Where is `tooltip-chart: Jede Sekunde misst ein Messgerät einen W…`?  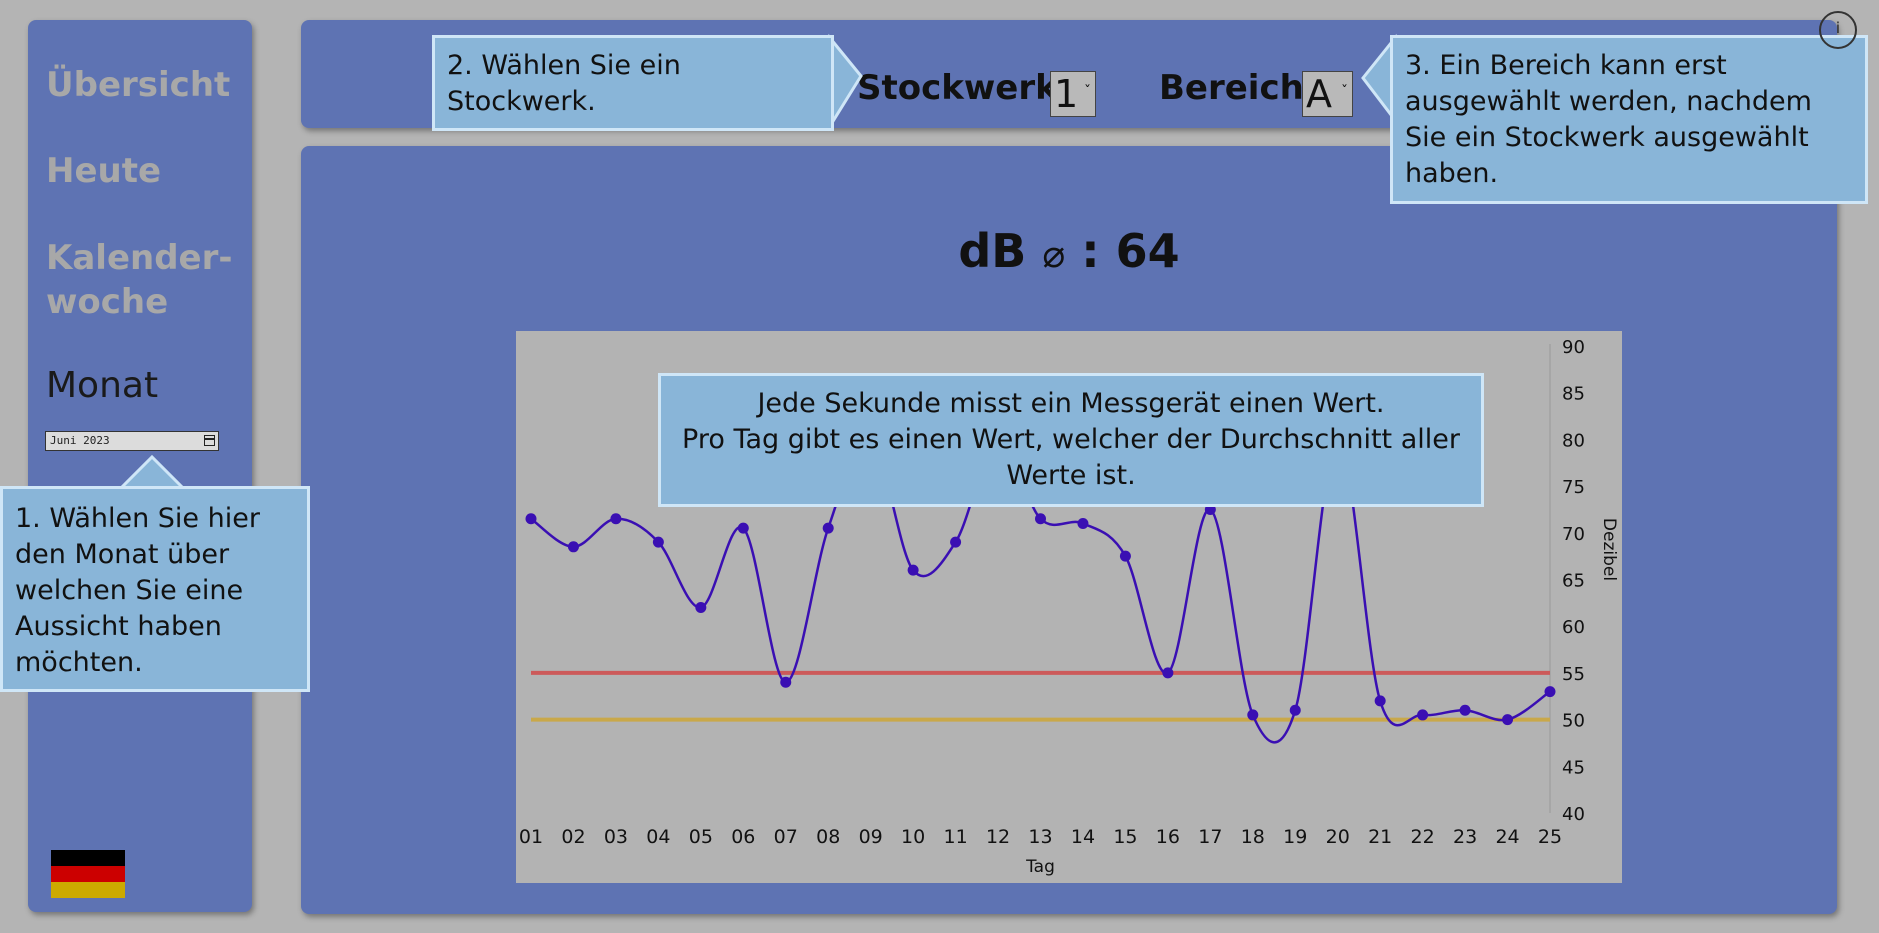 tooltip-chart: Jede Sekunde misst ein Messgerät einen W… is located at coordinates (1071, 440).